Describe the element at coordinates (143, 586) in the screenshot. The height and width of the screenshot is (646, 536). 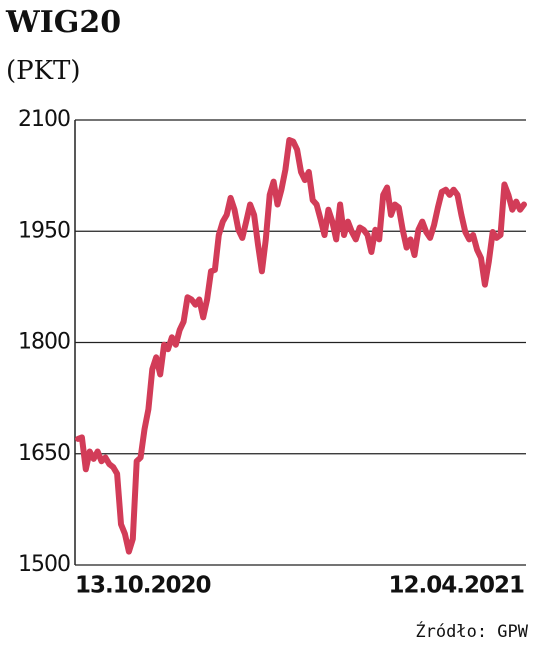
I see `x-tick-label: 13.10.2020` at that location.